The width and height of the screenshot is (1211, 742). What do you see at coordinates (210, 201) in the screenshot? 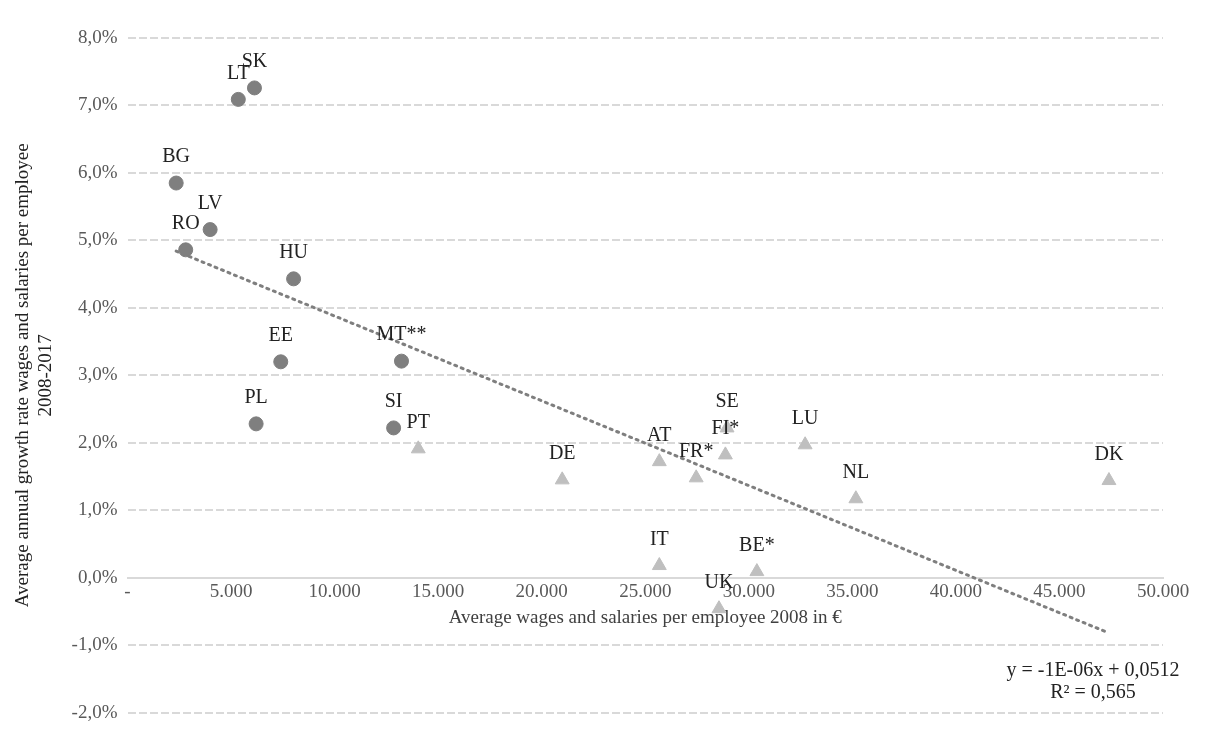
I see `annotation: LV` at bounding box center [210, 201].